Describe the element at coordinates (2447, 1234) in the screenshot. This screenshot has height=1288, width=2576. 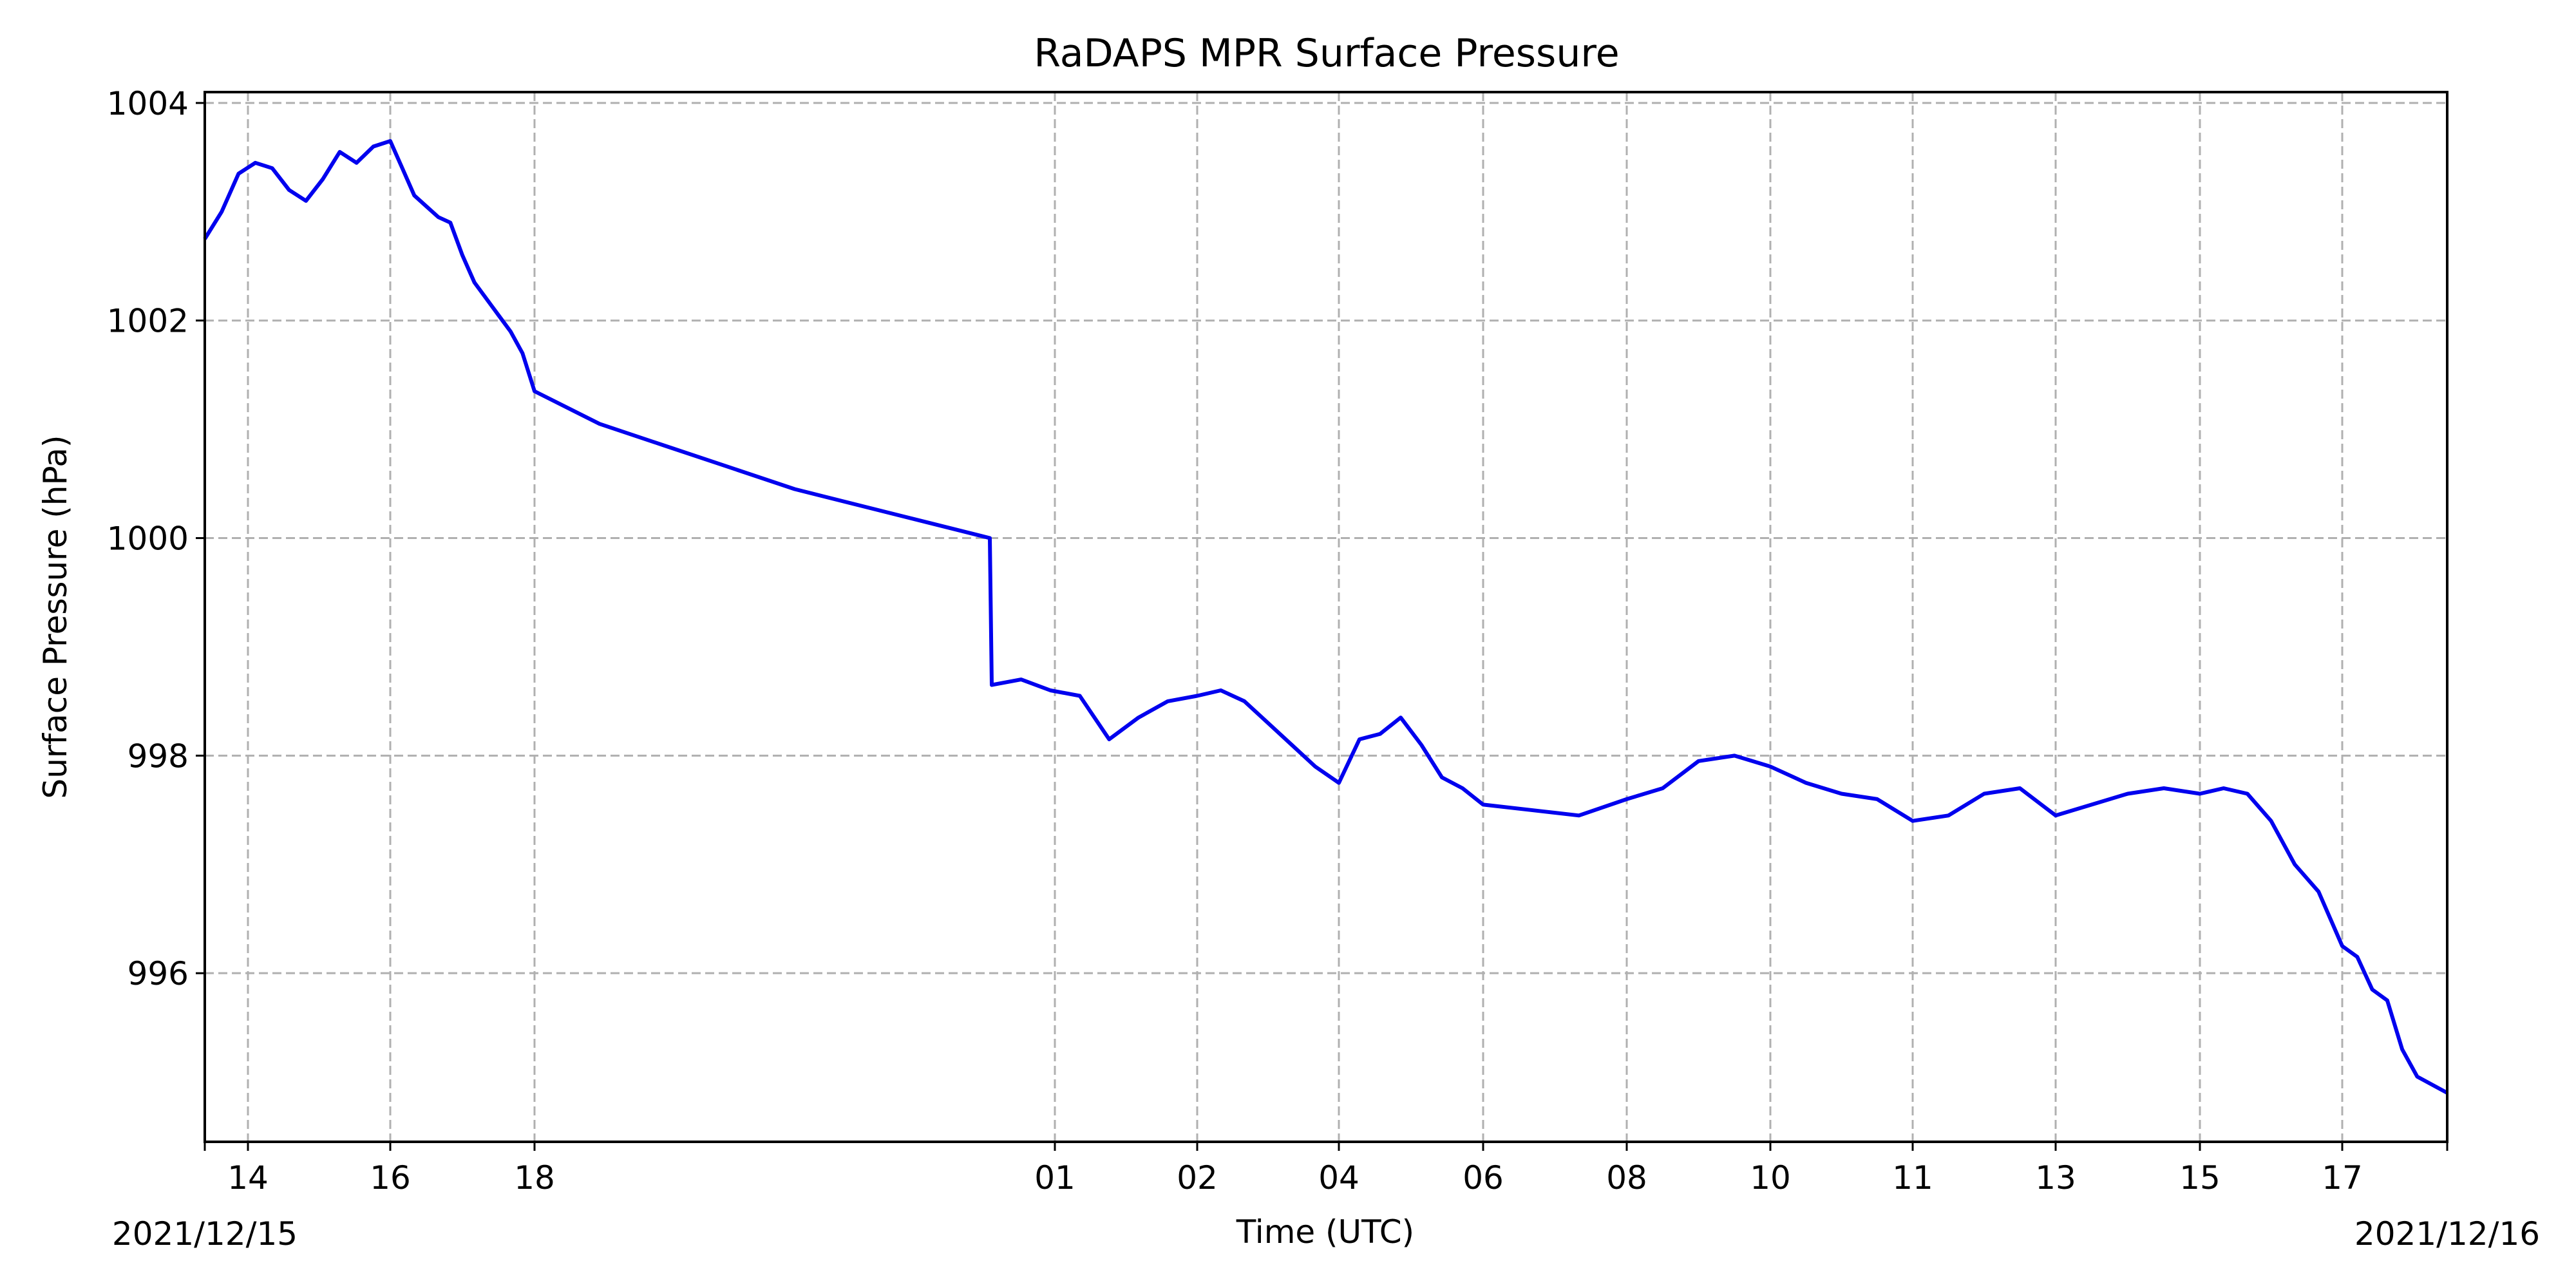
I see `end-date-label: 2021/12/16` at that location.